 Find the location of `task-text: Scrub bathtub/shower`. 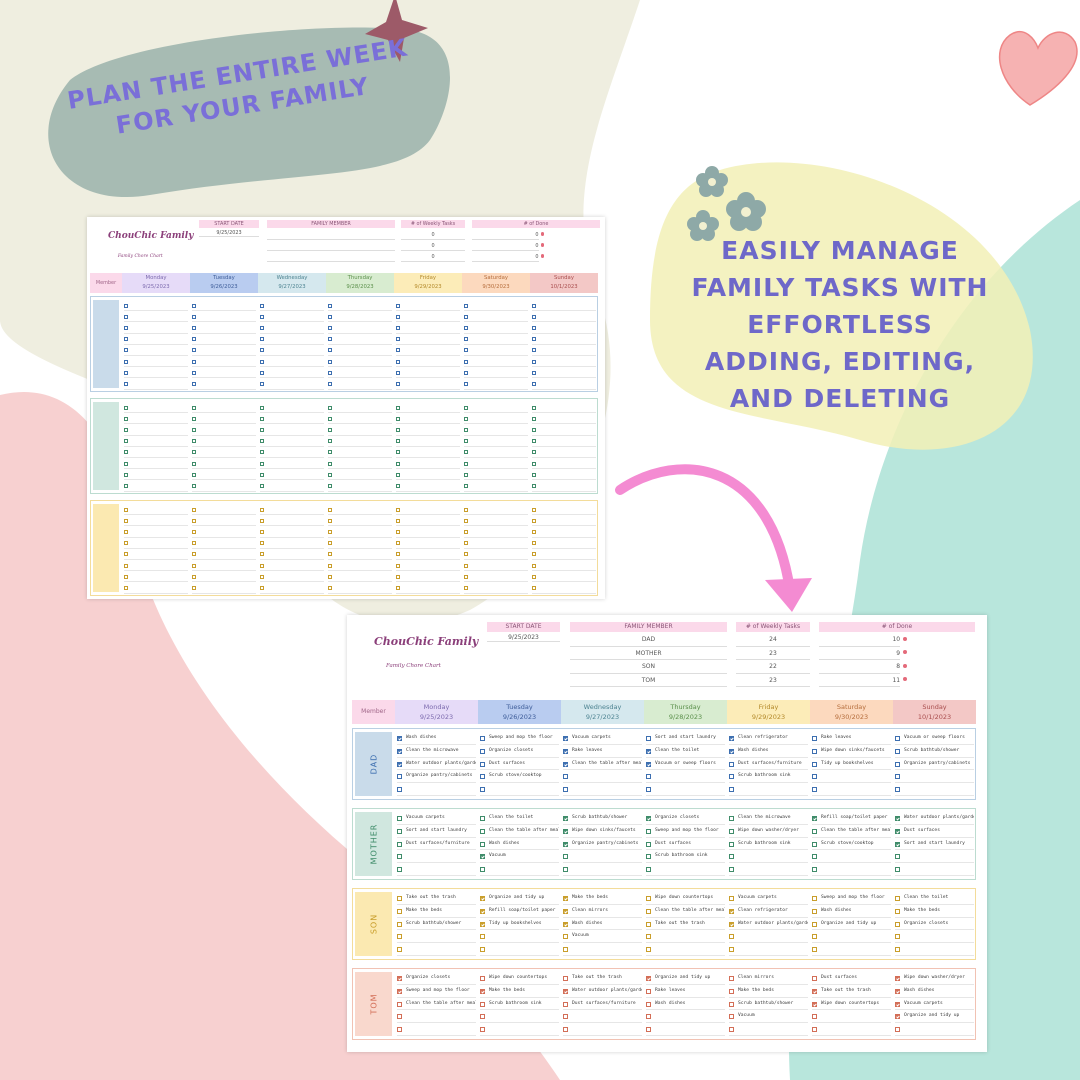

task-text: Scrub bathtub/shower is located at coordinates (434, 923).